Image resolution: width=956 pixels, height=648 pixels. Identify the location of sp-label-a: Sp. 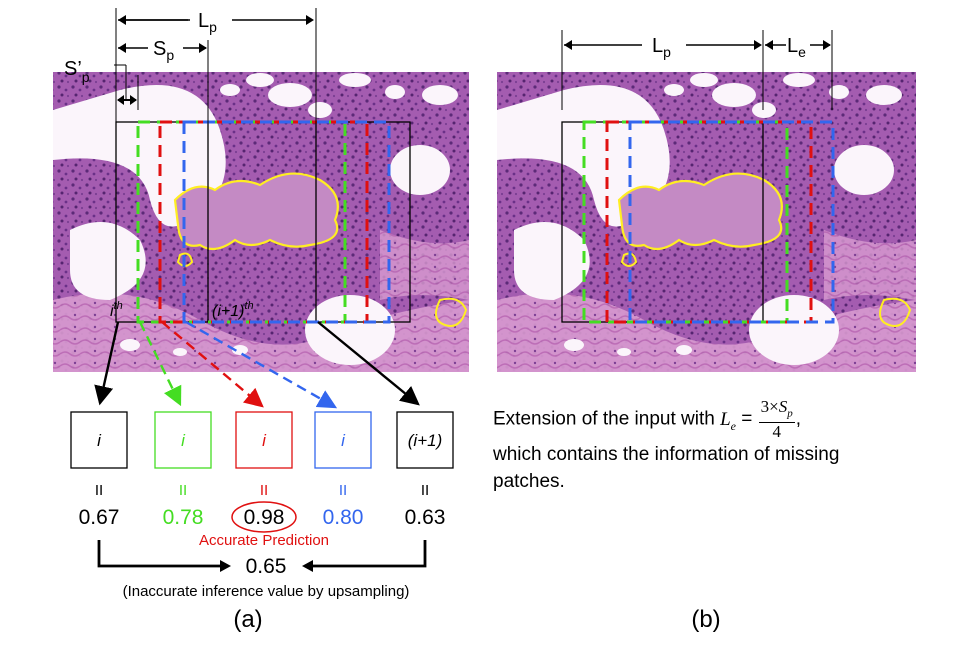
(163, 50).